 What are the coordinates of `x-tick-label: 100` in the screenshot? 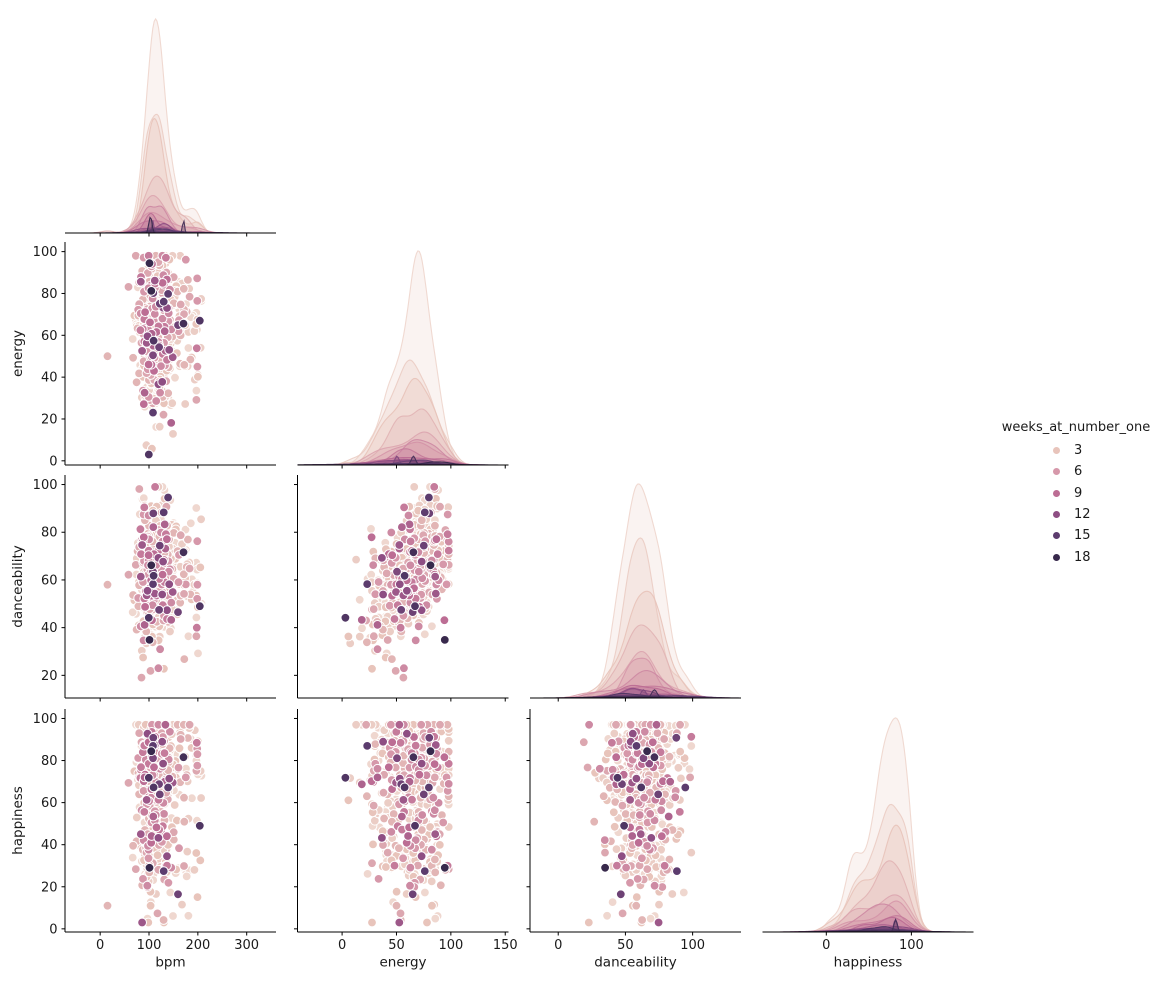 It's located at (692, 945).